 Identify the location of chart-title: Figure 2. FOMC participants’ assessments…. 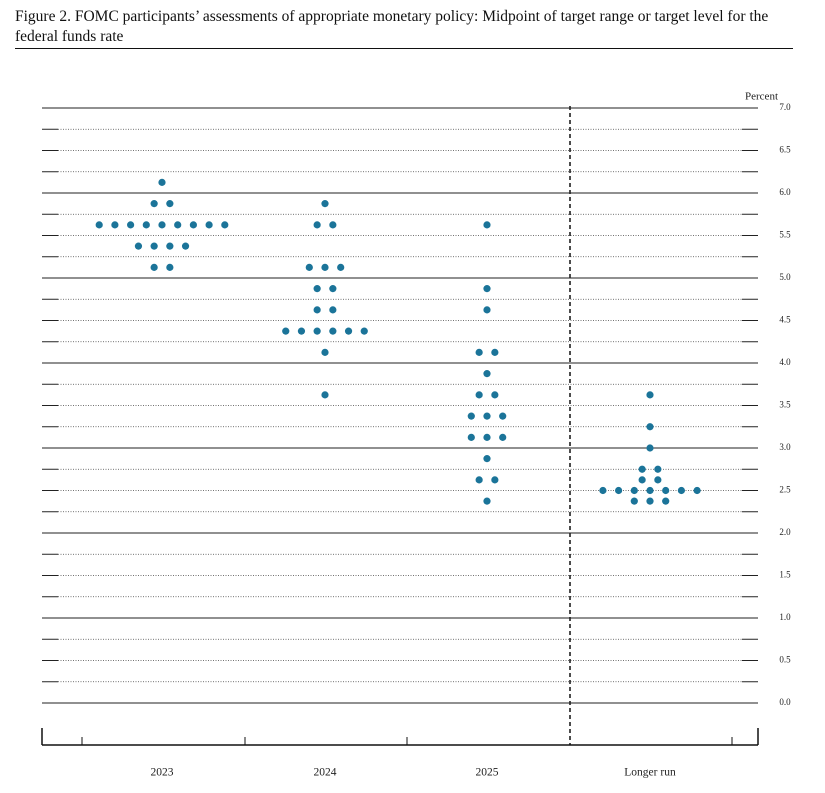
(392, 26).